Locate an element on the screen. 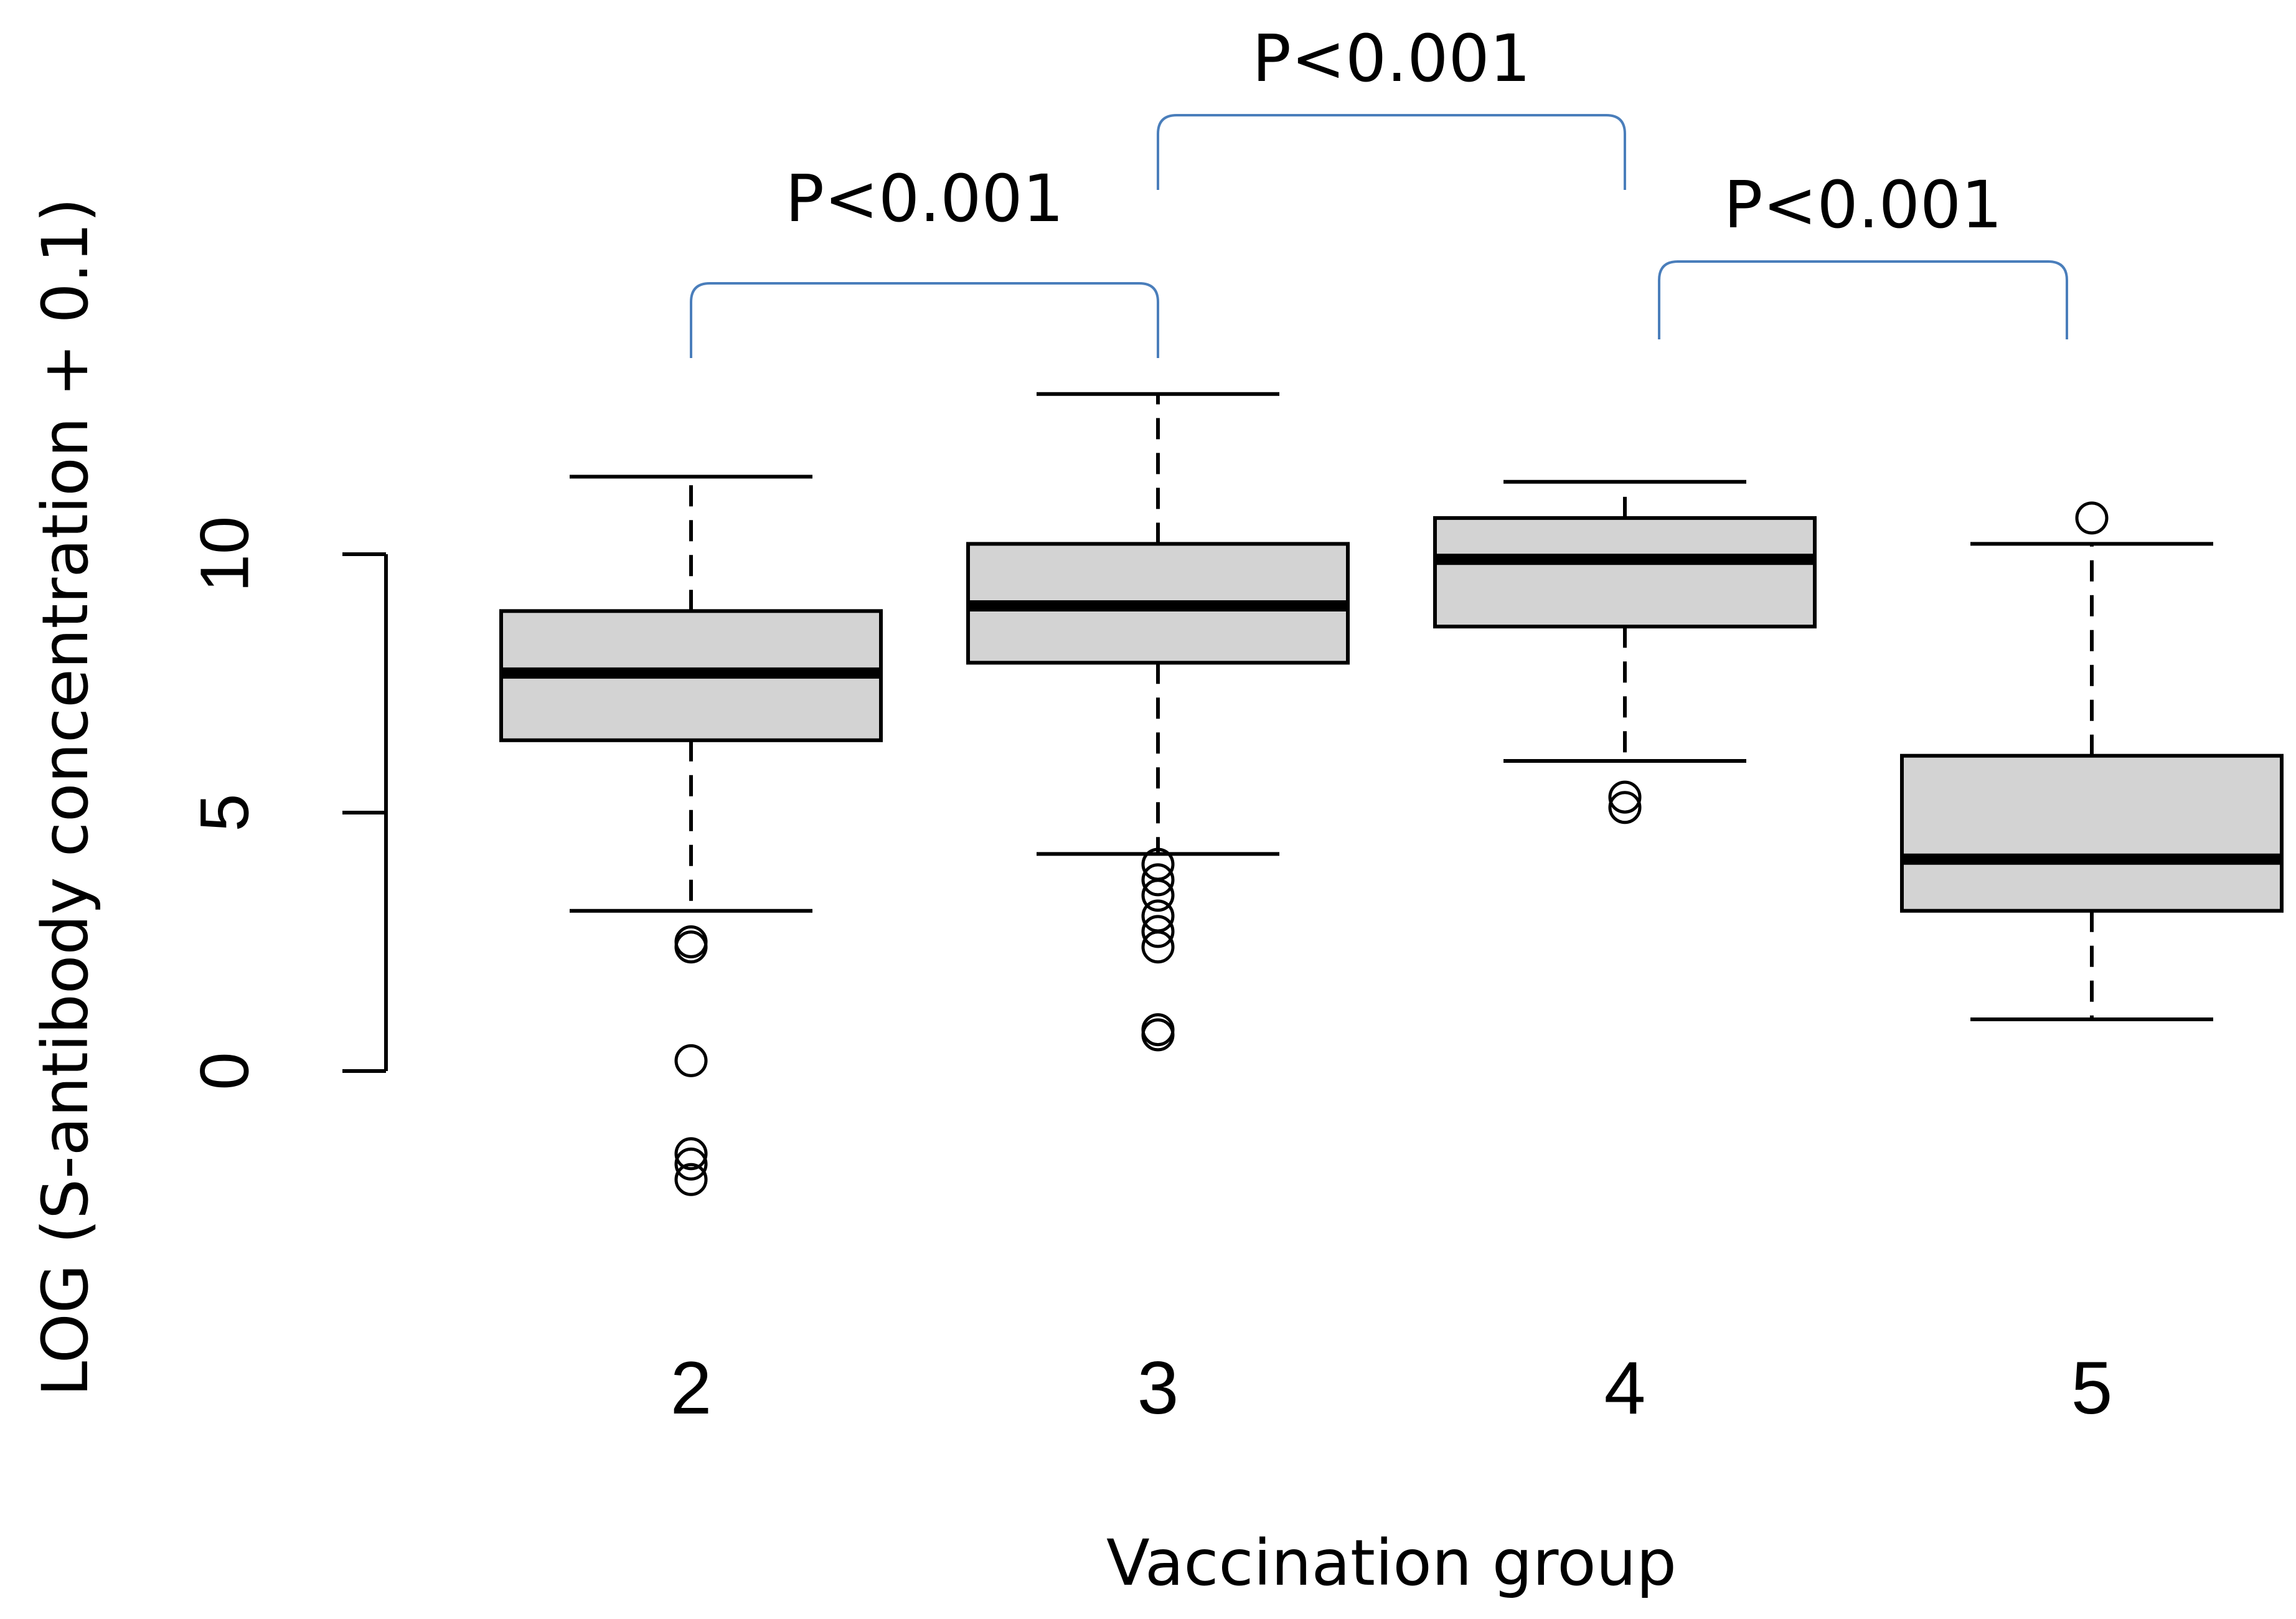 The image size is (2296, 1619). p-value-label-3-4: P<0.001 is located at coordinates (1392, 59).